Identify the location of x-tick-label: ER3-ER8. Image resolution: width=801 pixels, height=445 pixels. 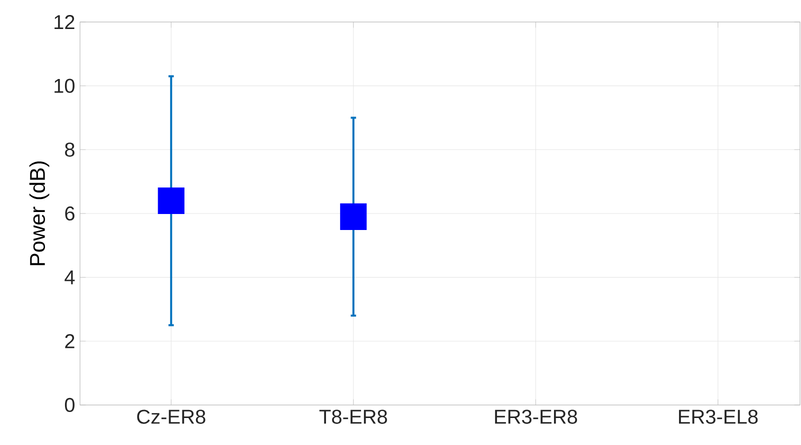
(536, 417).